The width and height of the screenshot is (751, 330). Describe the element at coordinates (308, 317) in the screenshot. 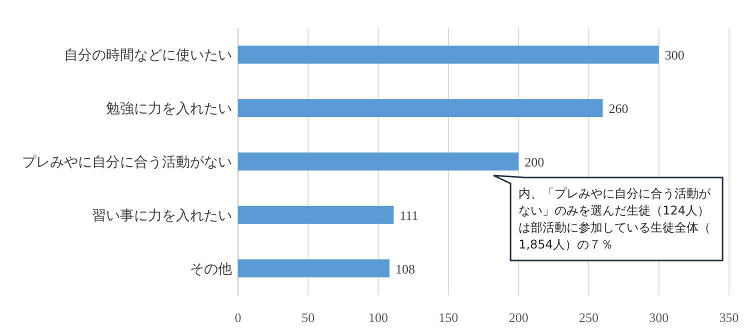

I see `x-tick-label: 50` at that location.